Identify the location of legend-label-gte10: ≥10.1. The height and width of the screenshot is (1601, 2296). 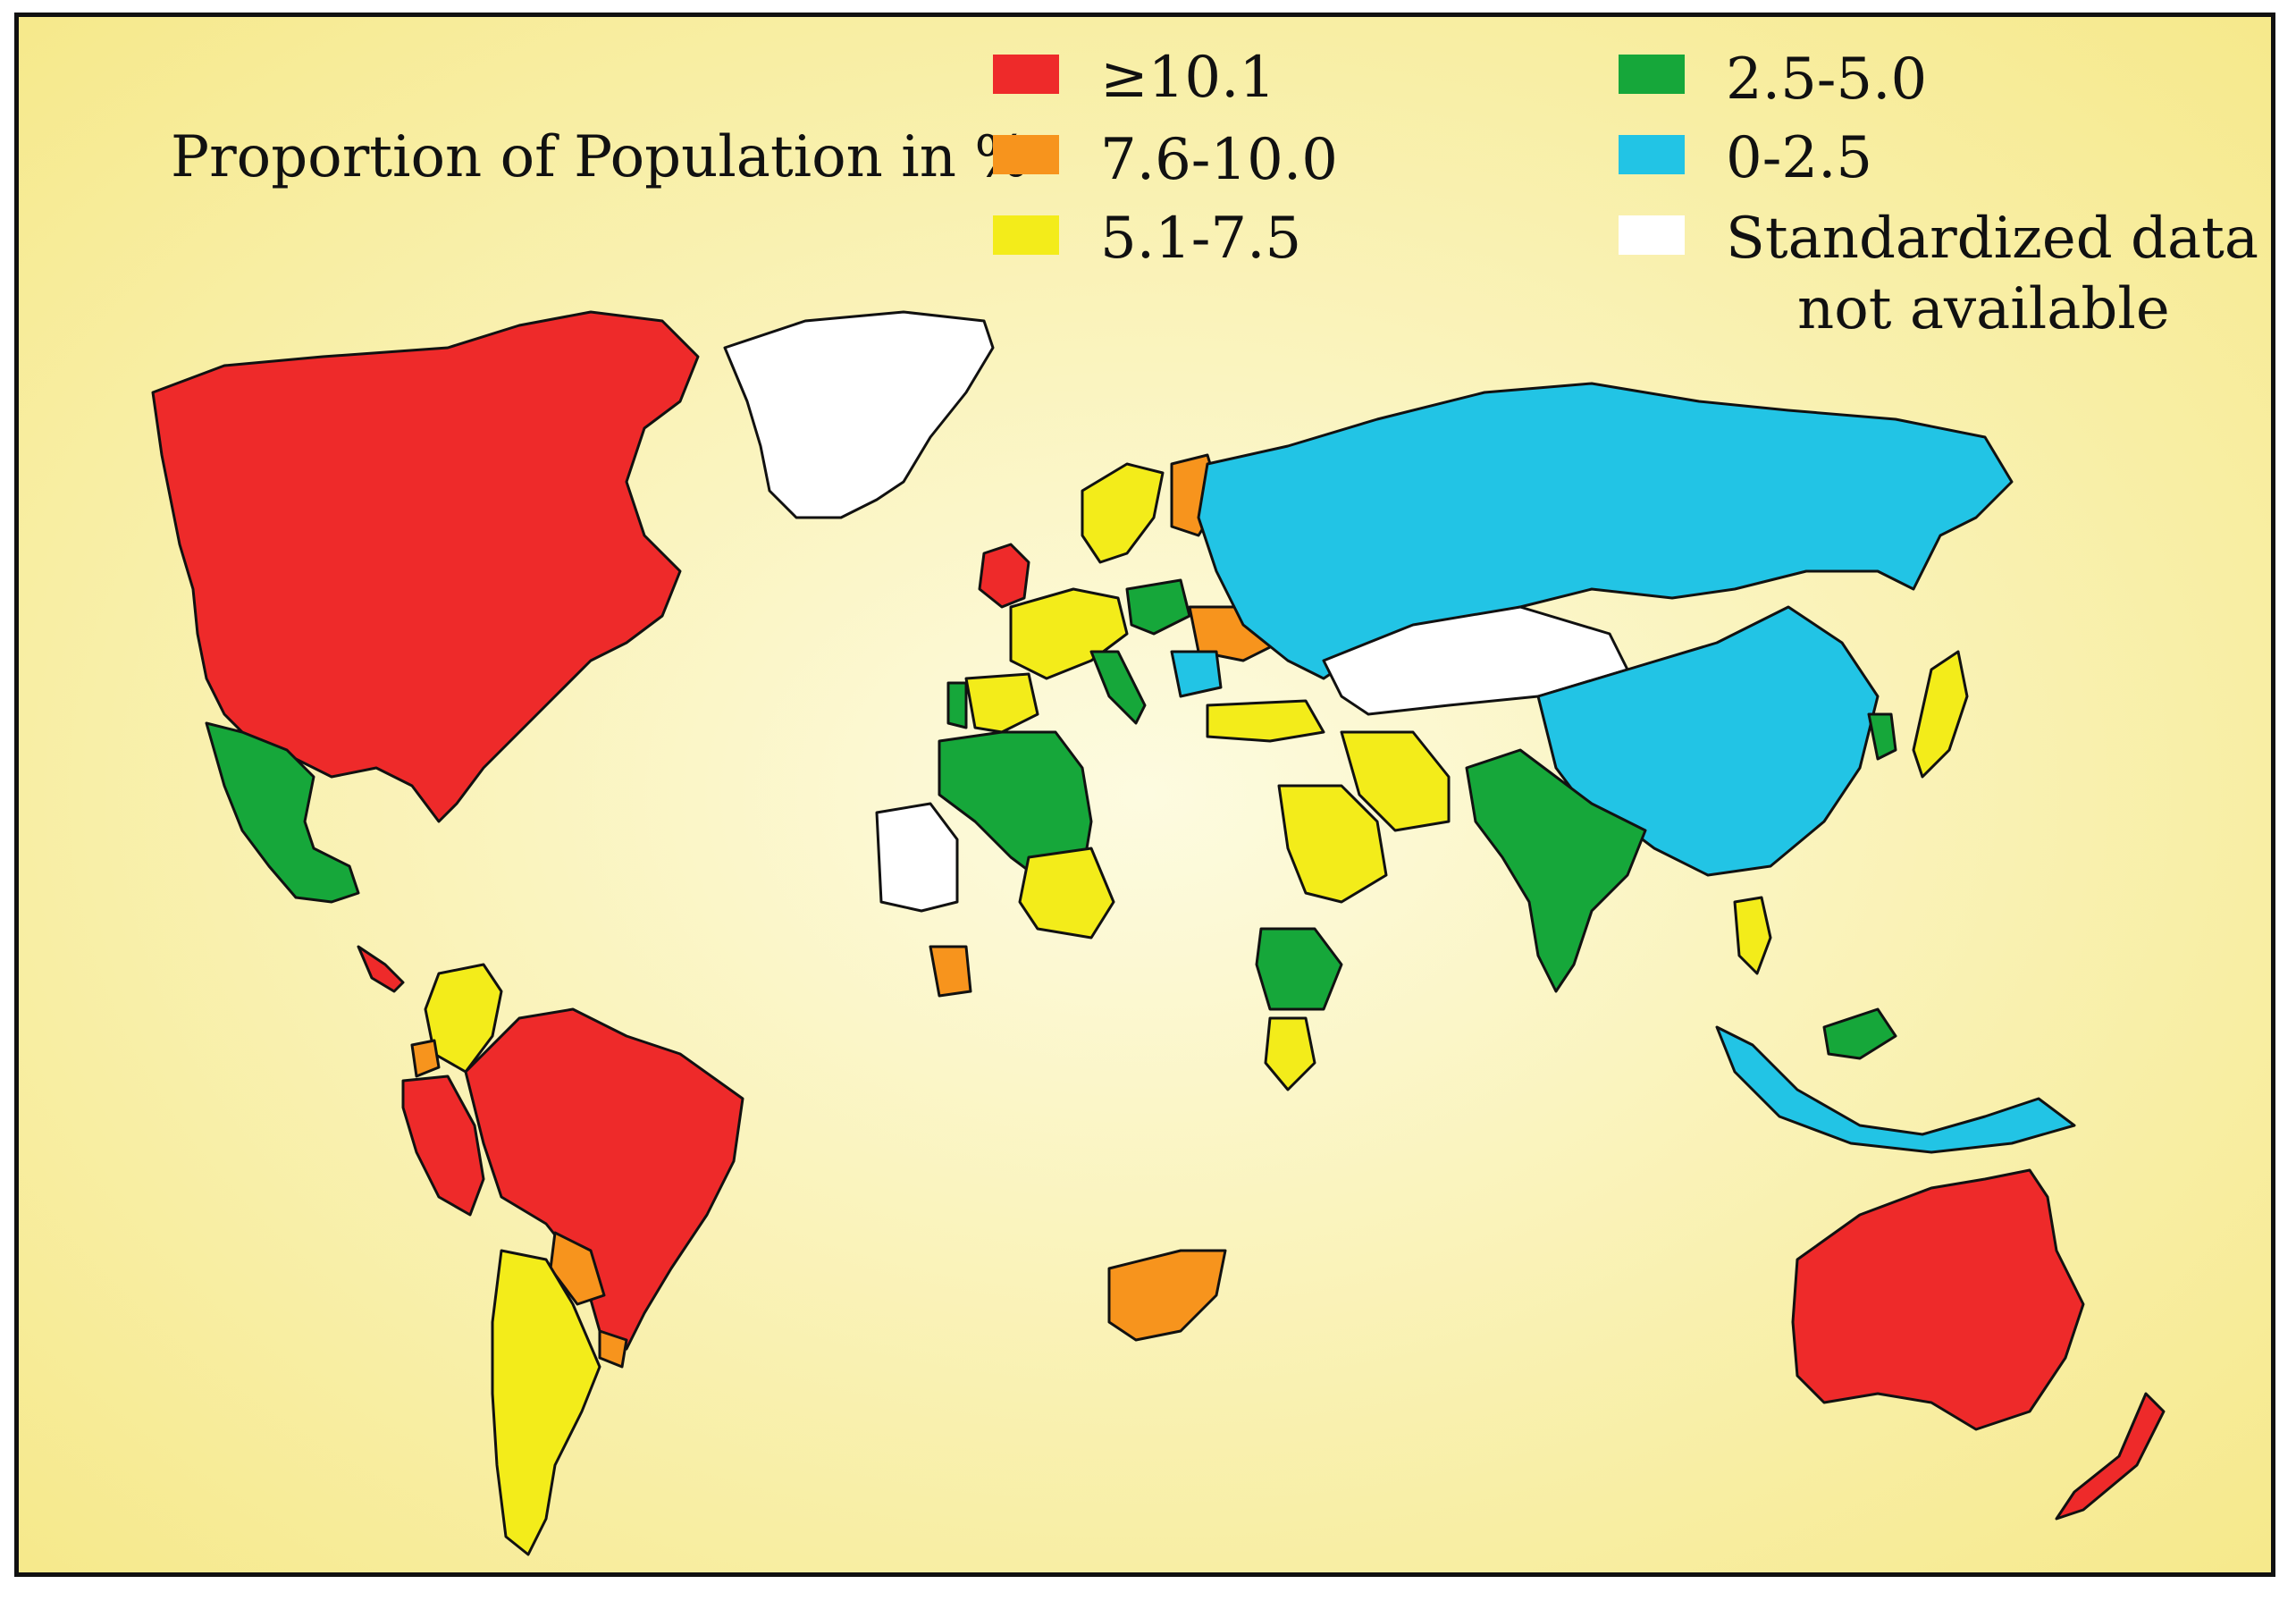
(1188, 78).